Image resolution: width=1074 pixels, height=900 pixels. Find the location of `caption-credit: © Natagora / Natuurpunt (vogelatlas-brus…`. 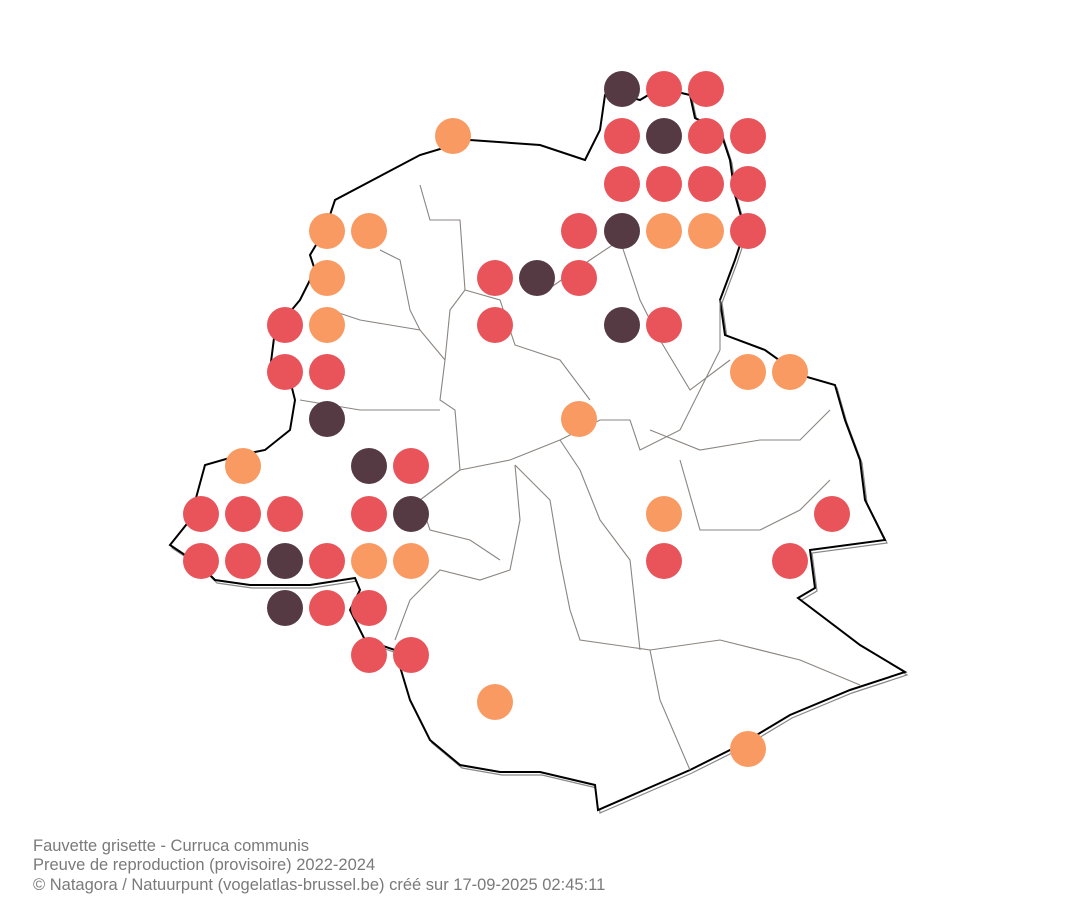

caption-credit: © Natagora / Natuurpunt (vogelatlas-brus… is located at coordinates (319, 885).